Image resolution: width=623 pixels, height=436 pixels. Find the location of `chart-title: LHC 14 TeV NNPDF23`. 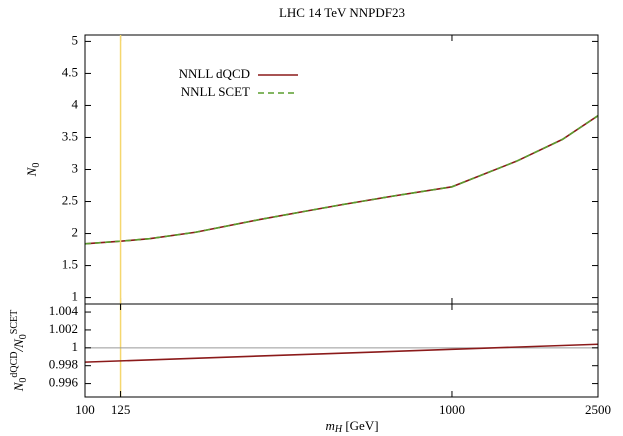

chart-title: LHC 14 TeV NNPDF23 is located at coordinates (342, 12).